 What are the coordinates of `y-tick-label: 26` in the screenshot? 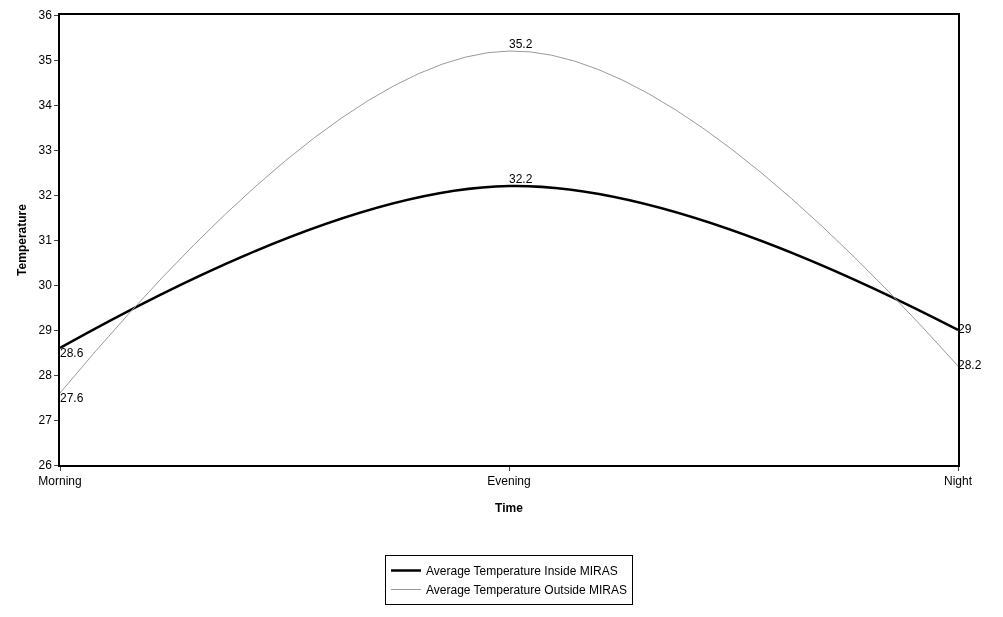 It's located at (45, 465).